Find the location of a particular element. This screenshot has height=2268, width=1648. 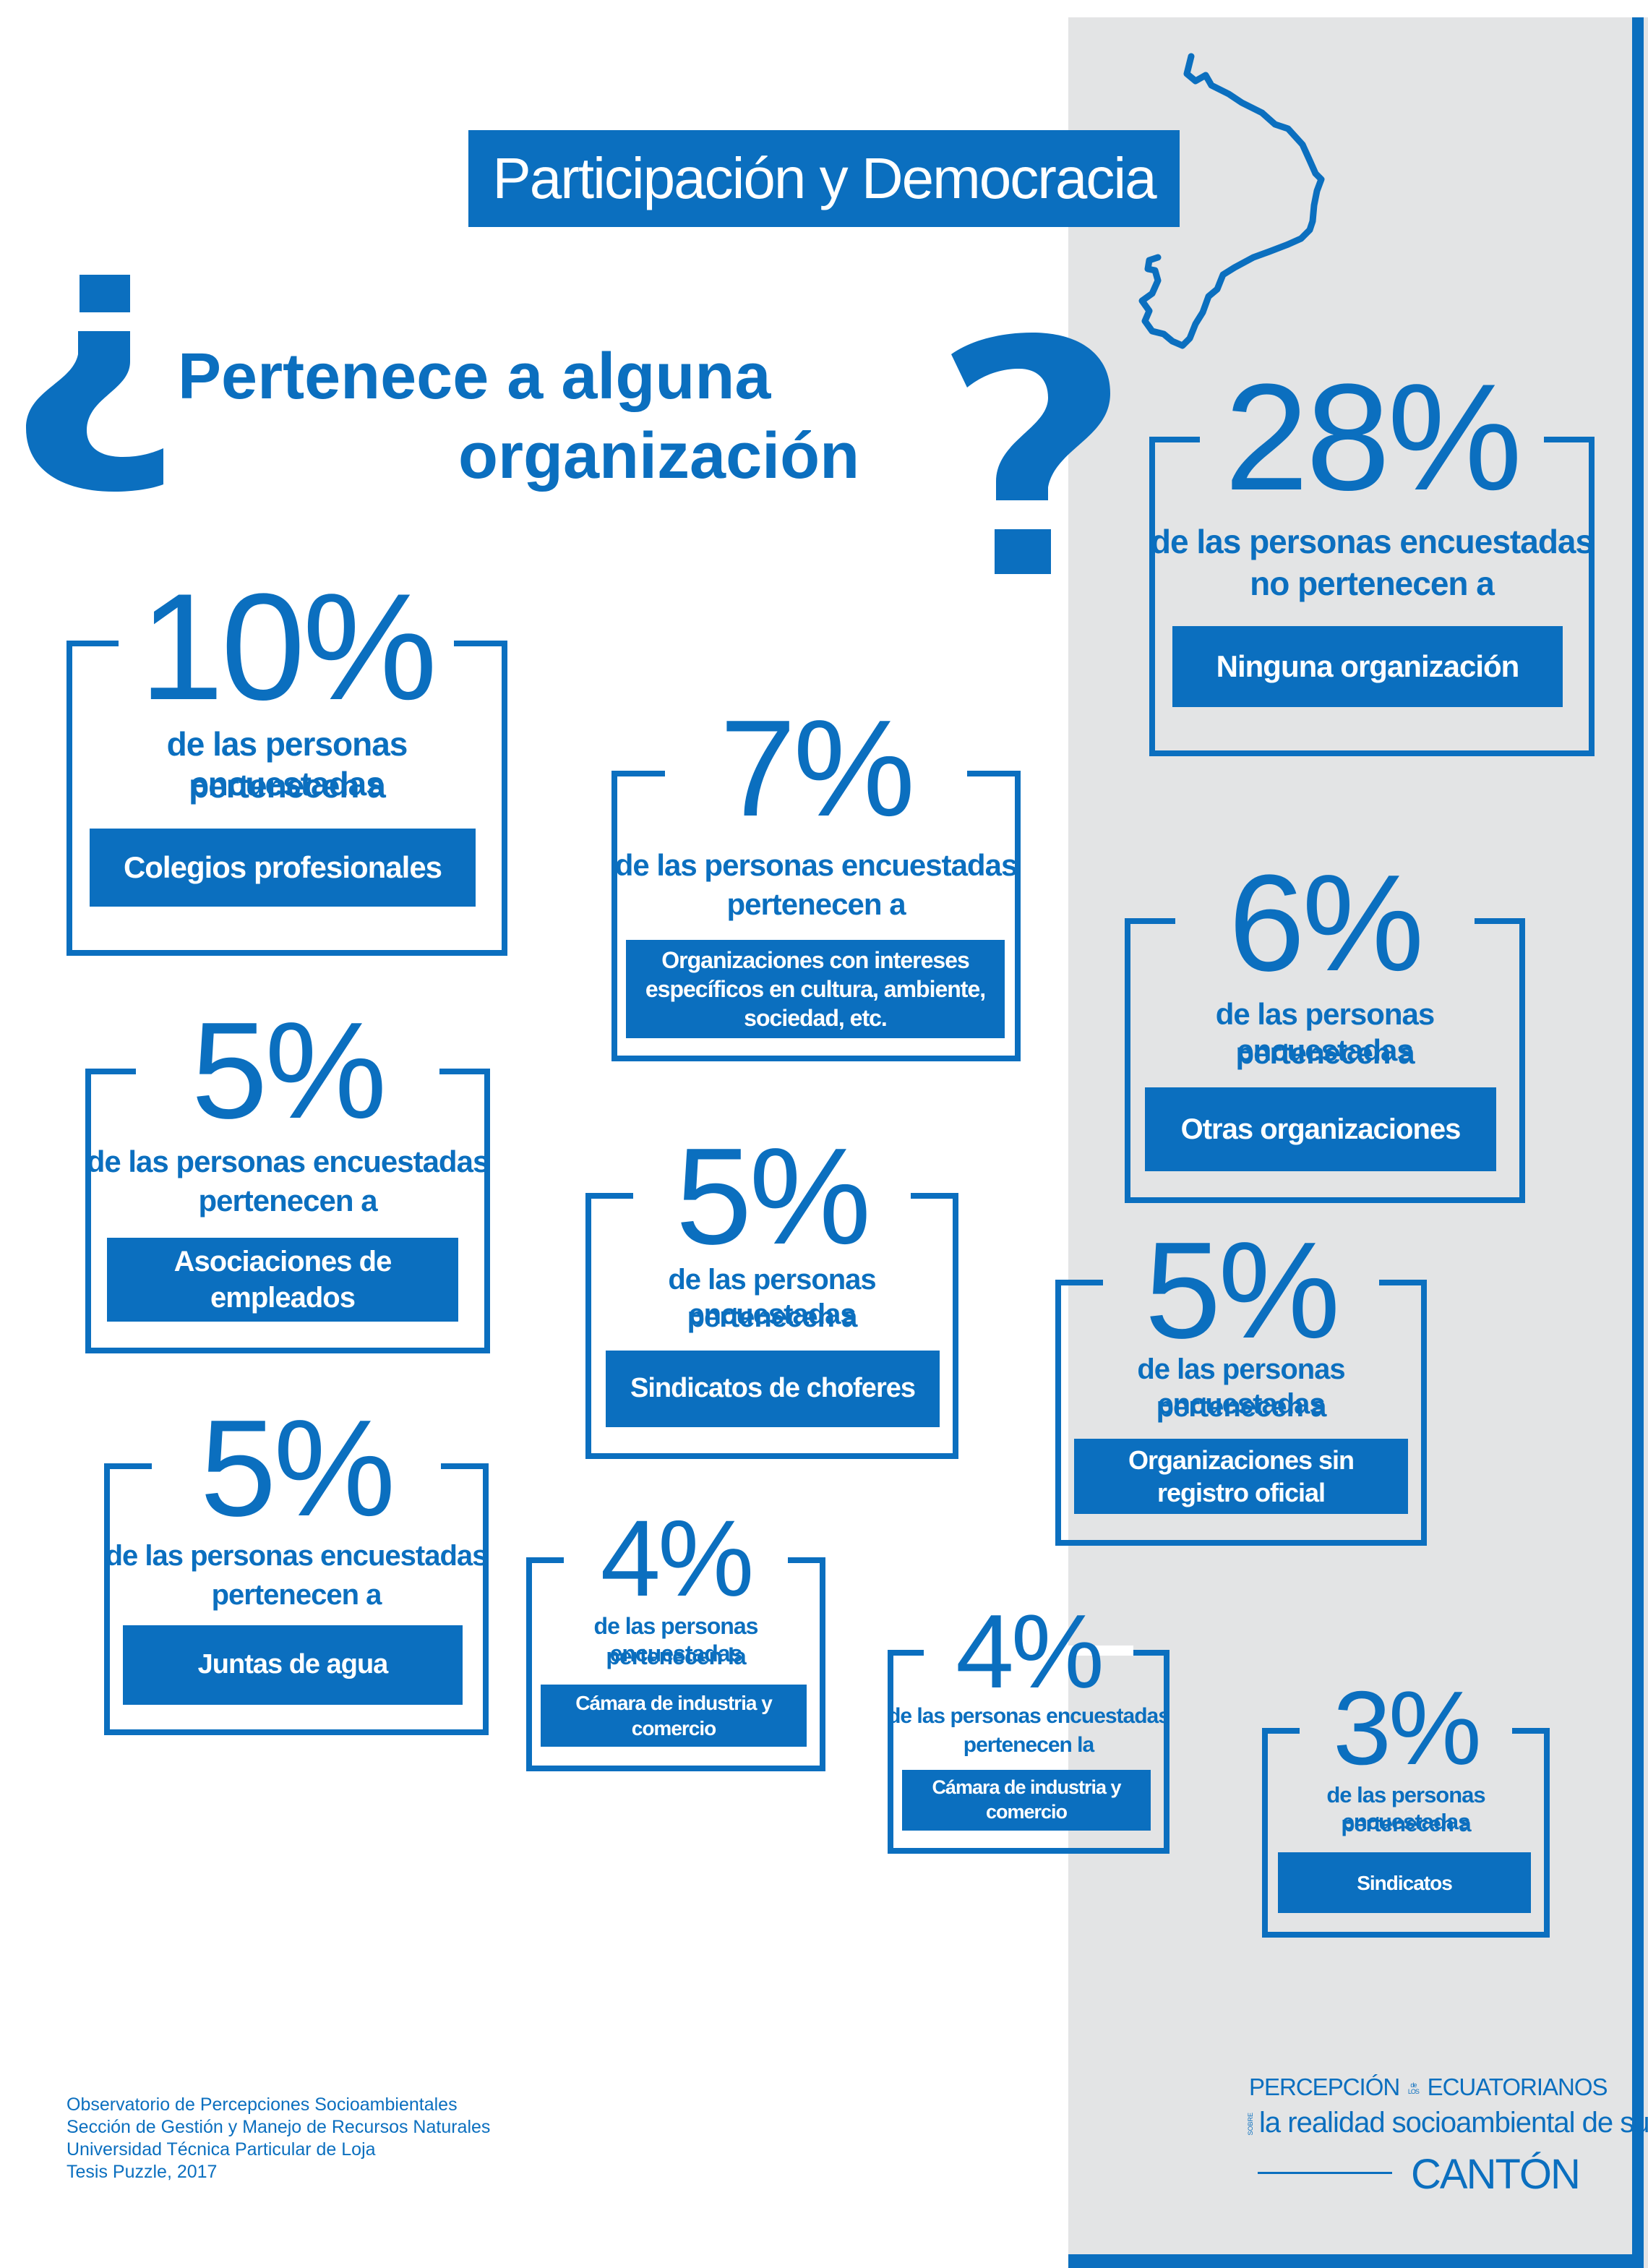

question-line-2: organización is located at coordinates (659, 456).